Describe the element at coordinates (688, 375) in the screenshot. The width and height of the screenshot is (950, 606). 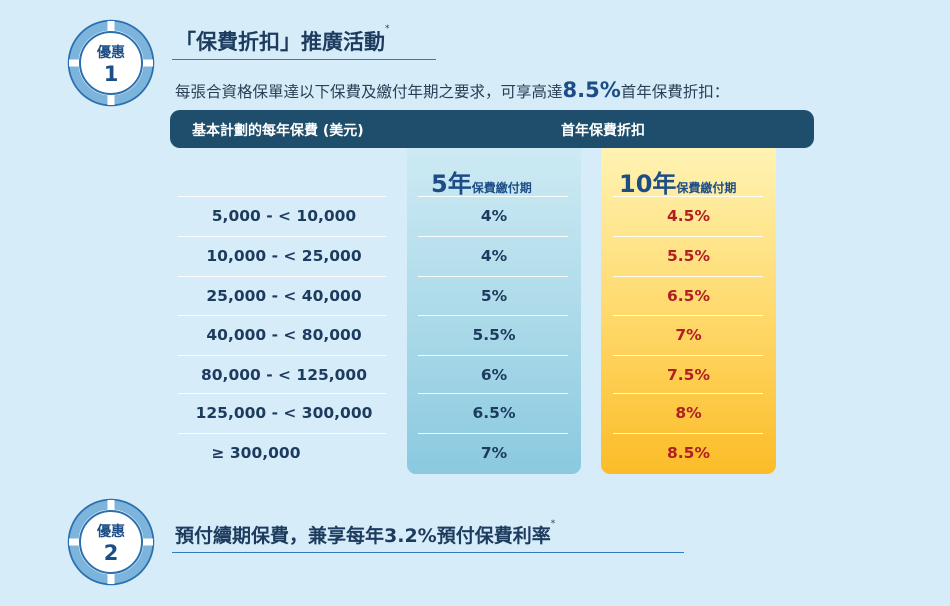
I see `discount-10-year: 7.5%` at that location.